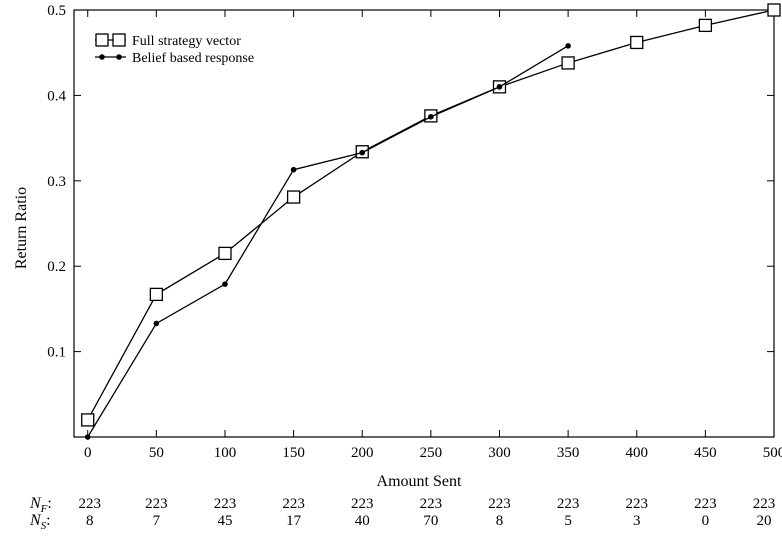 The width and height of the screenshot is (782, 545). What do you see at coordinates (157, 521) in the screenshot?
I see `count-value: 7` at bounding box center [157, 521].